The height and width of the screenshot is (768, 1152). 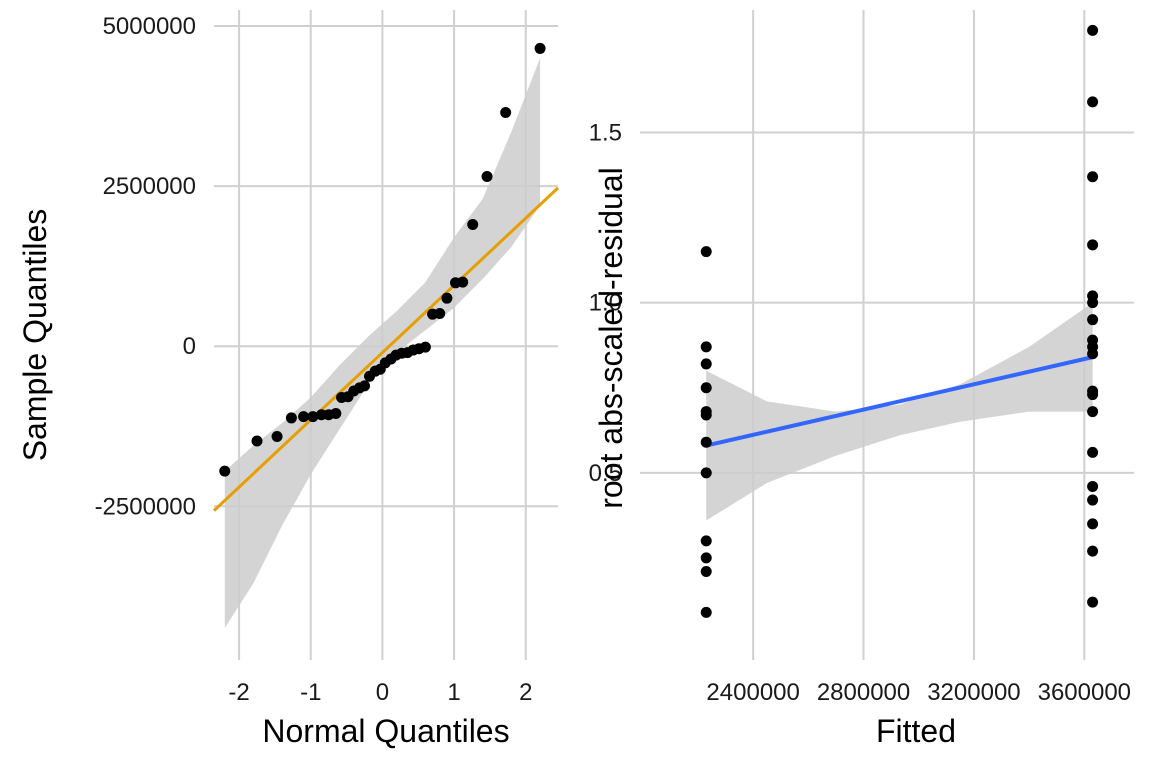 What do you see at coordinates (752, 692) in the screenshot?
I see `scale-location-x-tick-label: 2400000` at bounding box center [752, 692].